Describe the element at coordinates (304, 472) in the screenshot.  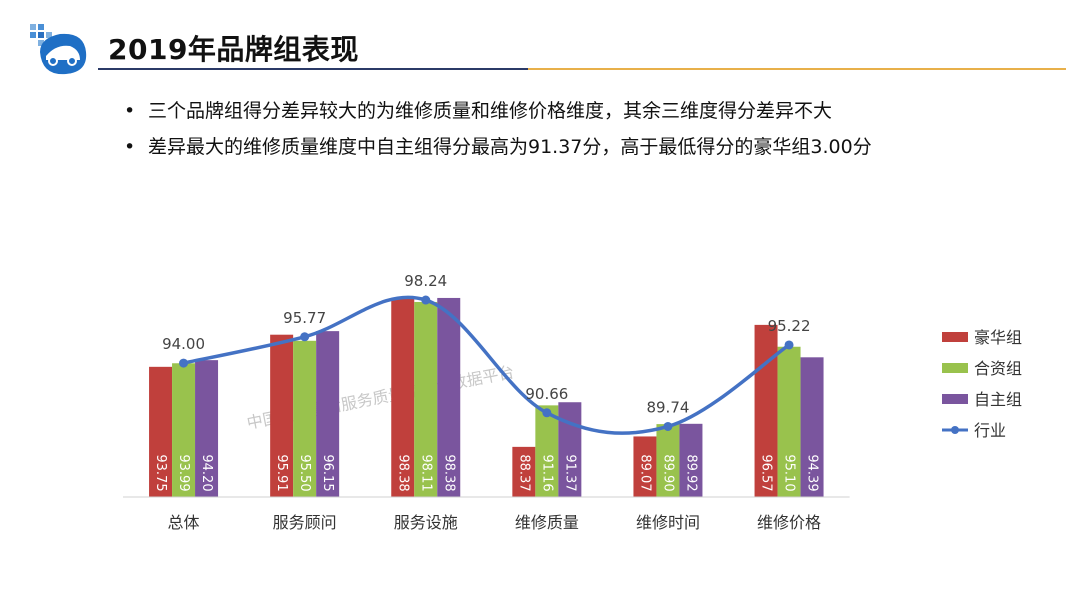
I see `bar-data-label: 95.50` at that location.